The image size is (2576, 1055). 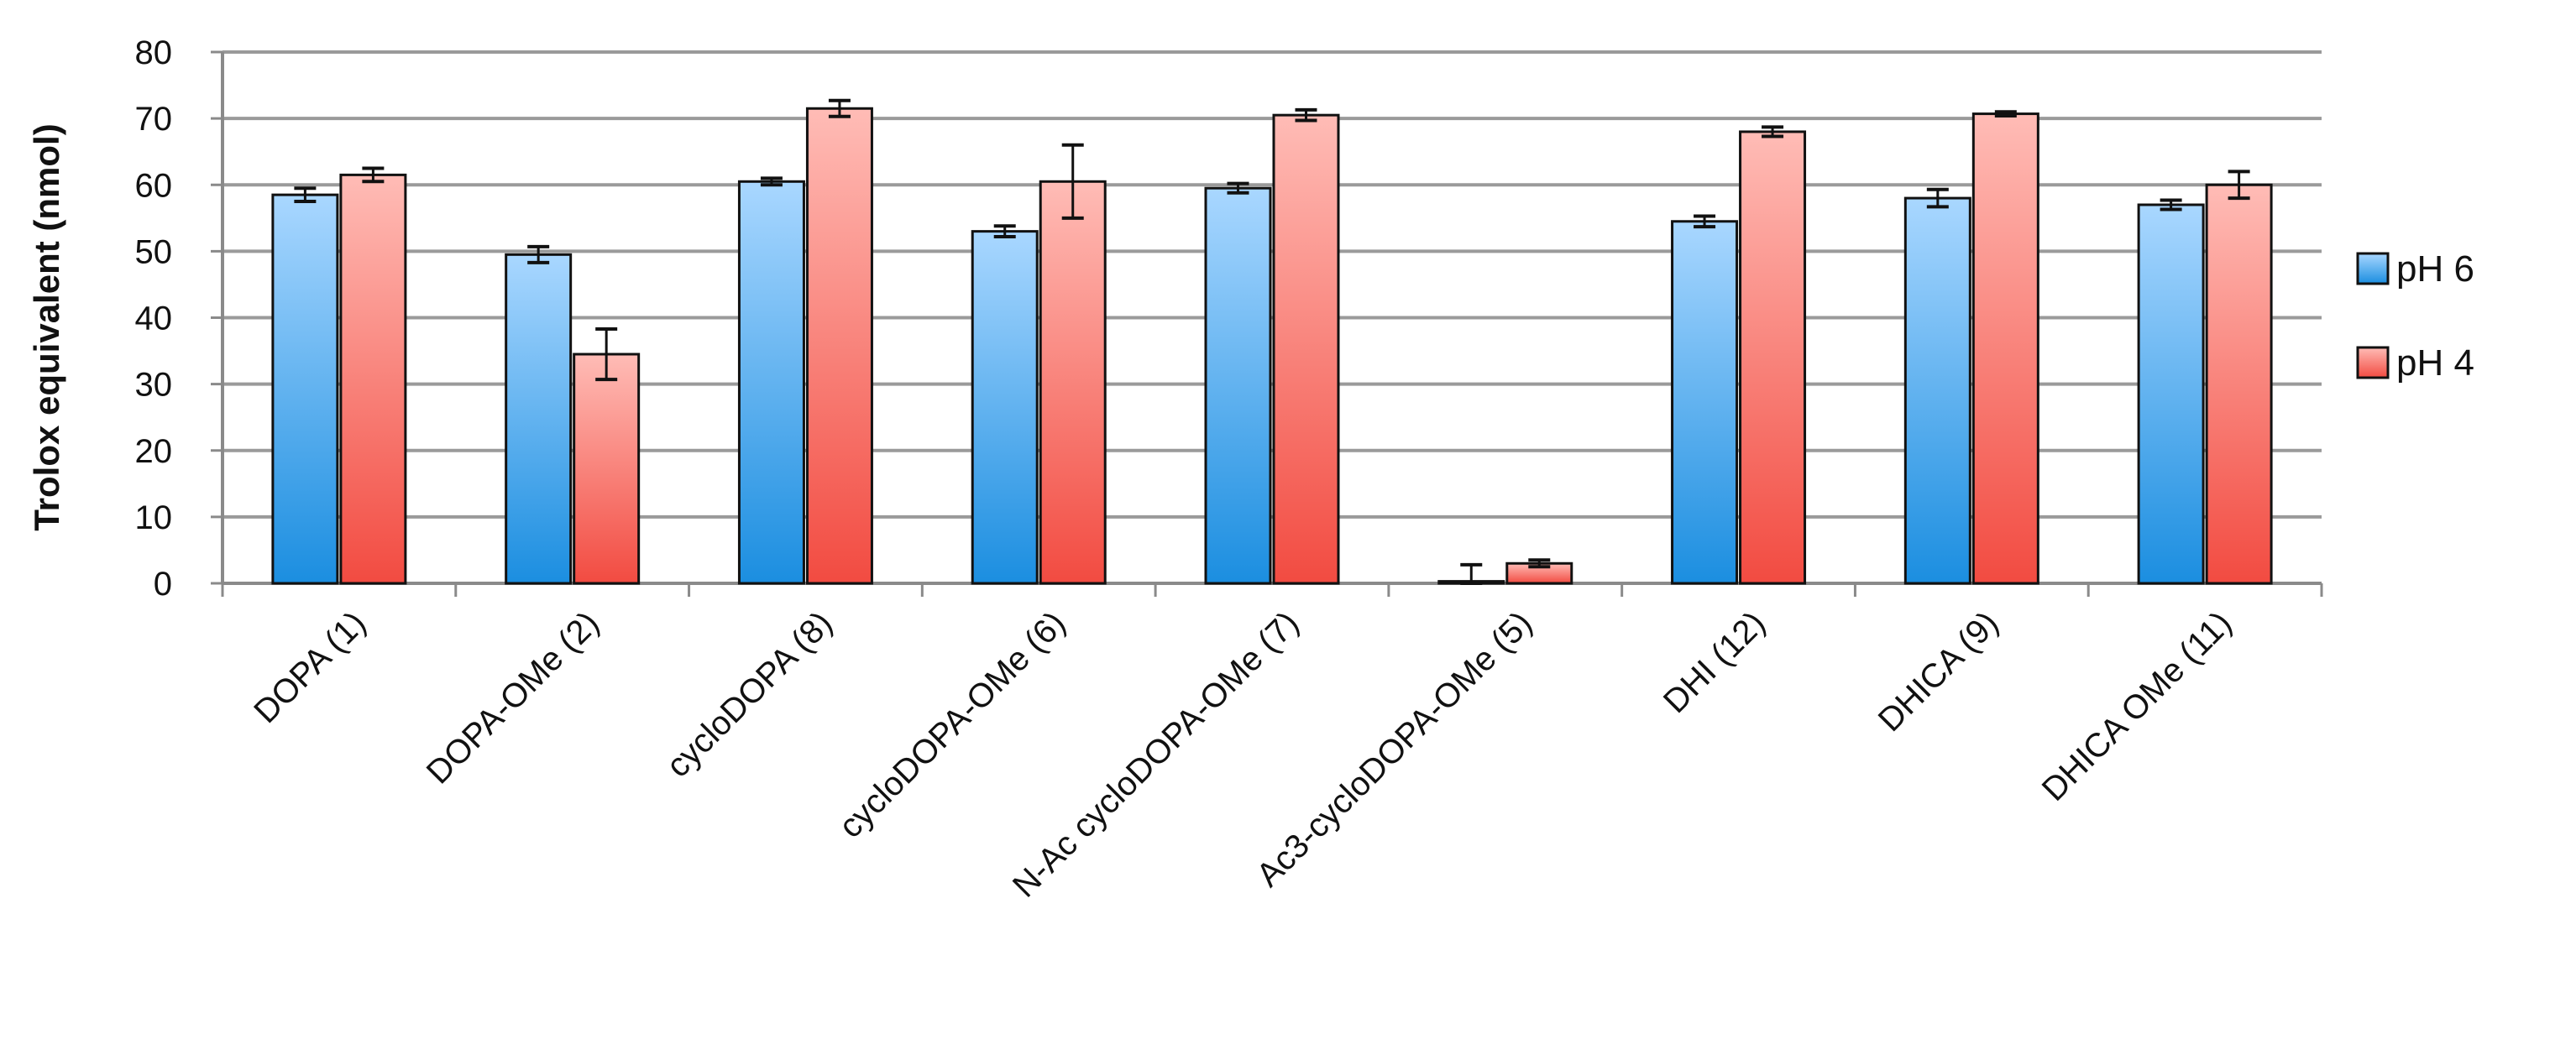 I want to click on y-tick-label: 30, so click(x=154, y=385).